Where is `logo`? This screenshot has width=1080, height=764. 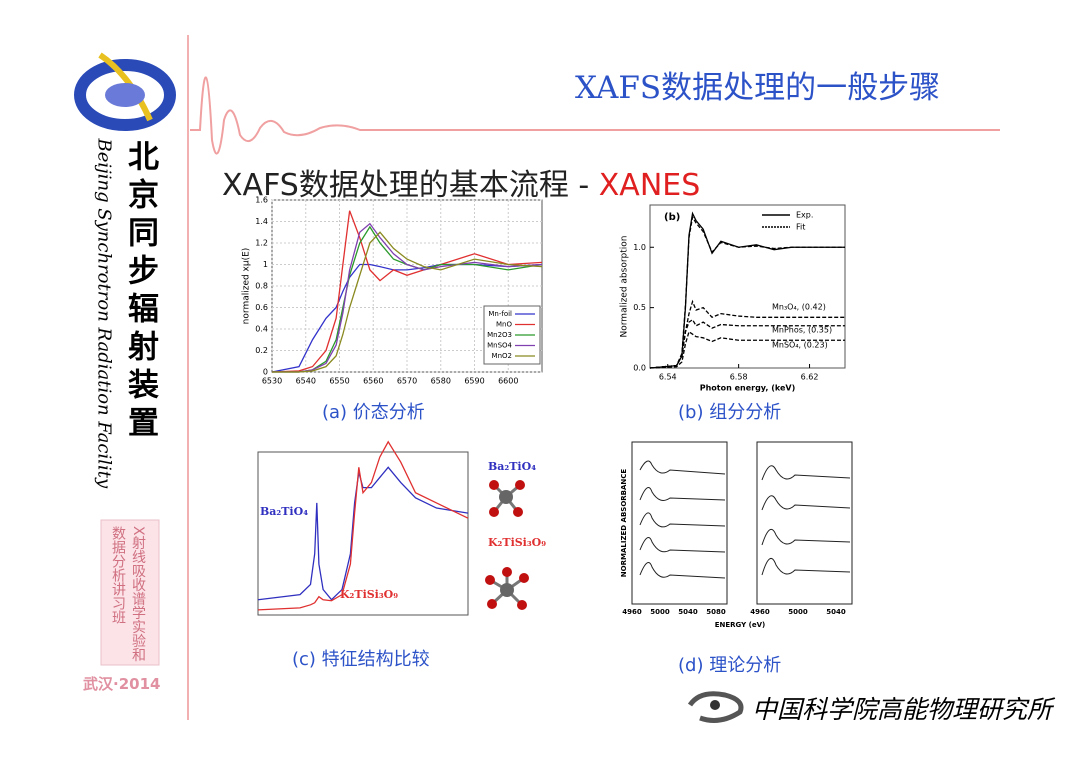 logo is located at coordinates (125, 91).